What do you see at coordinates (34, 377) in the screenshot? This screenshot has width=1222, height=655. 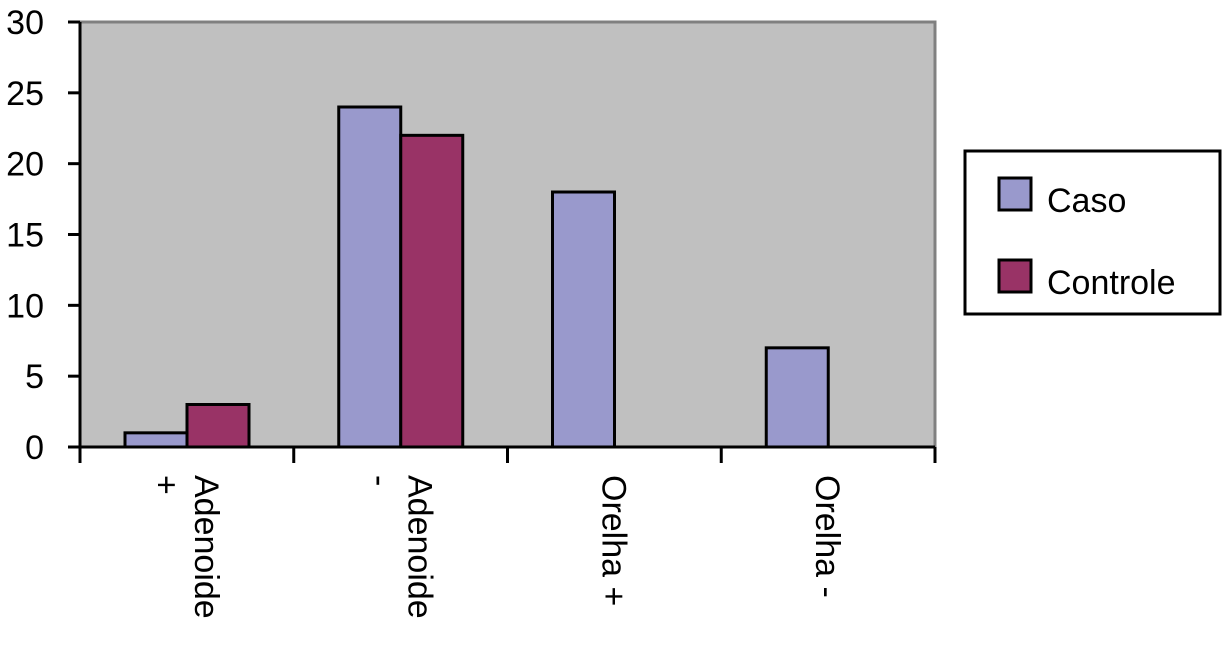 I see `y-tick-label-5: 5` at bounding box center [34, 377].